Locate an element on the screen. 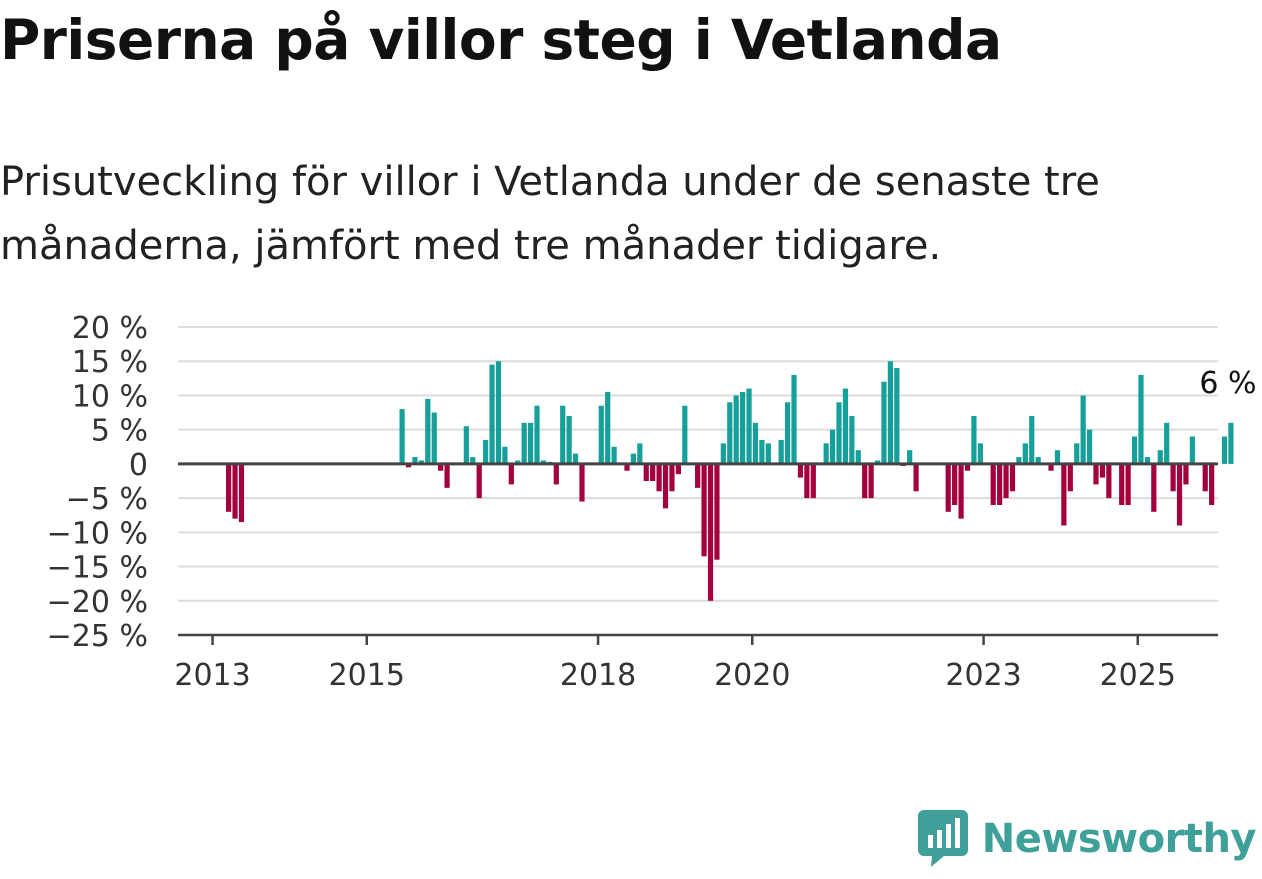 The image size is (1262, 879). x-tick-label: 2025 is located at coordinates (1138, 675).